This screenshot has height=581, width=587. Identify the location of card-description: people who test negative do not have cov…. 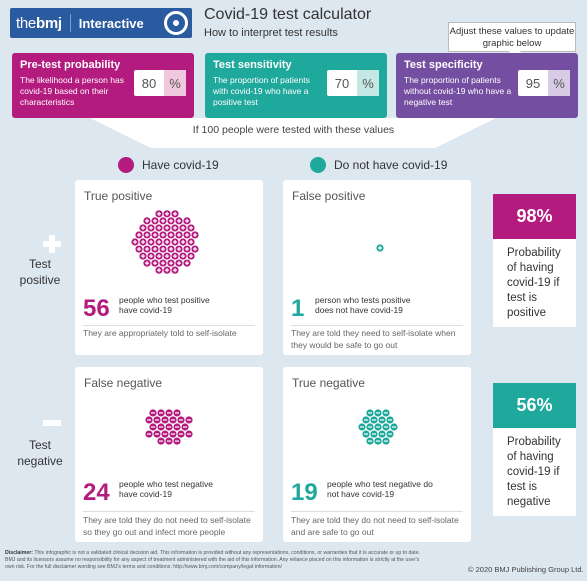
(380, 489).